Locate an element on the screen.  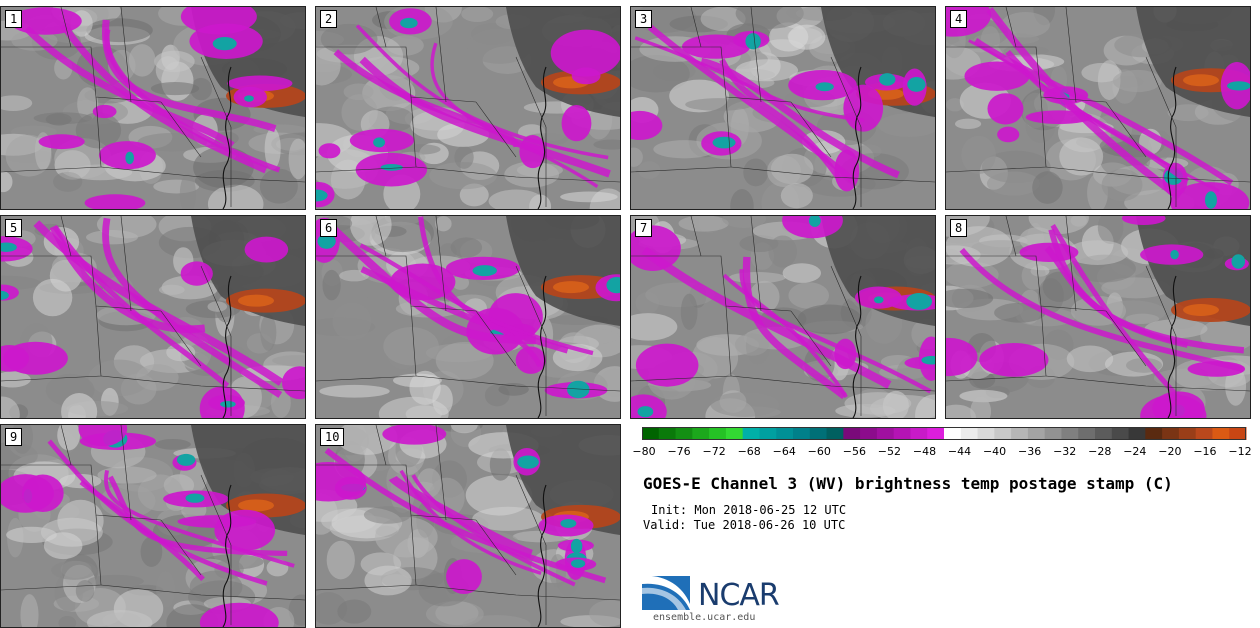
member-panel: 10 is located at coordinates (468, 526).